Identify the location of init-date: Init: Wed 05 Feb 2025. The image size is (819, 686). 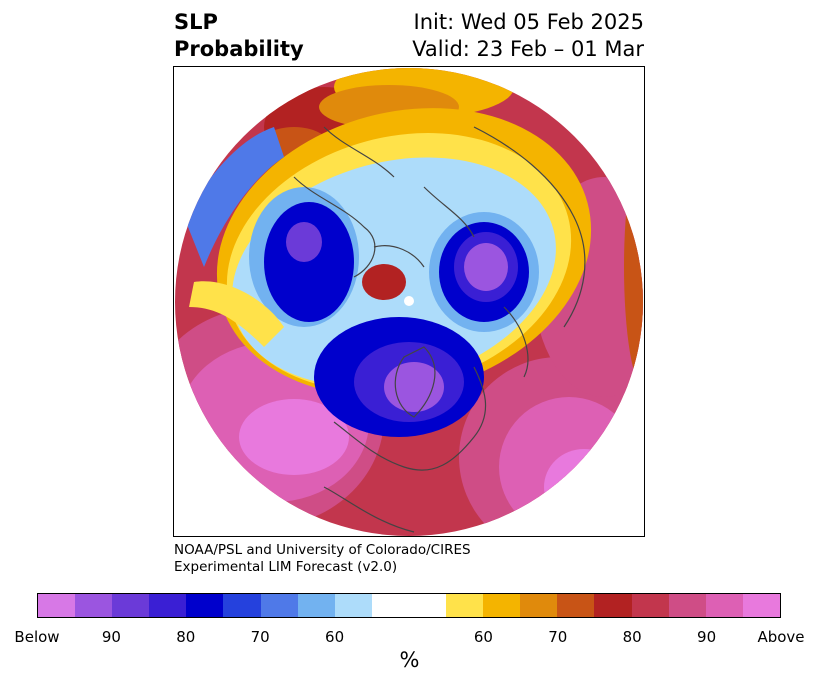
(528, 22).